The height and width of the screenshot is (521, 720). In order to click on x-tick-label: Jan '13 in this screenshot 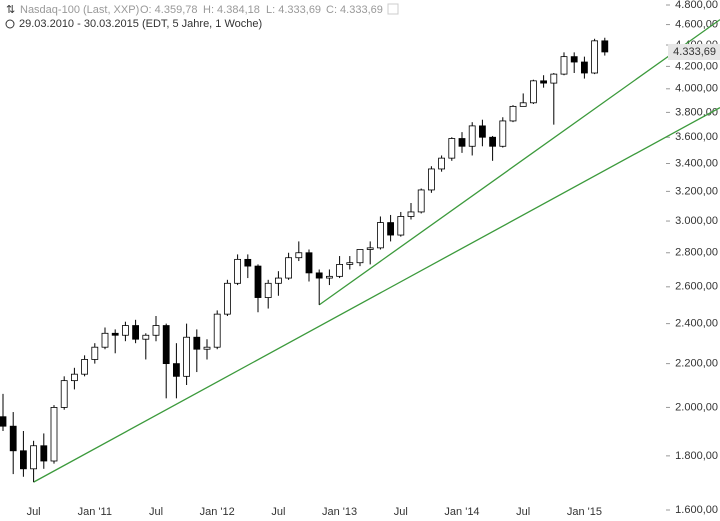, I will do `click(339, 512)`.